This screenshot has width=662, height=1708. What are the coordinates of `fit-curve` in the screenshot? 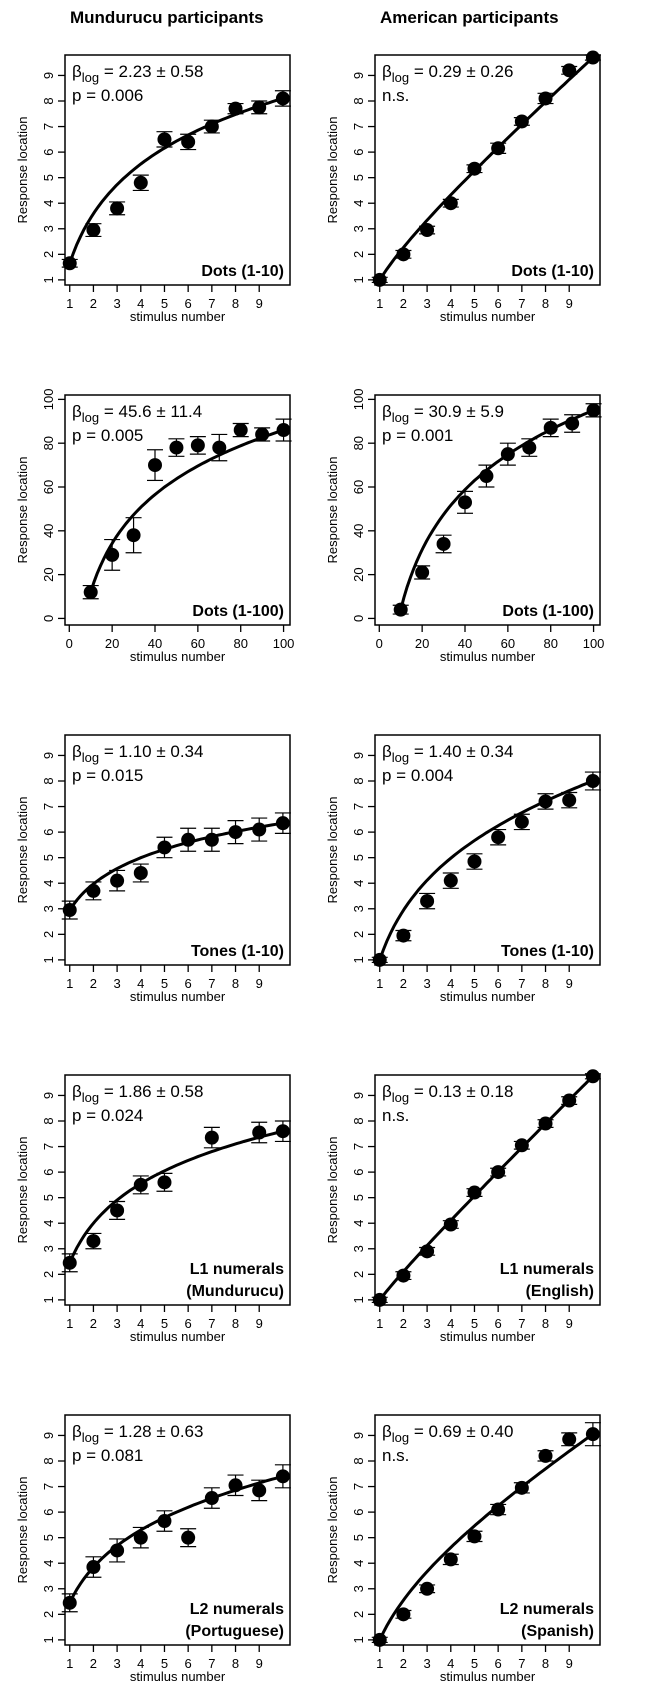 It's located at (176, 180).